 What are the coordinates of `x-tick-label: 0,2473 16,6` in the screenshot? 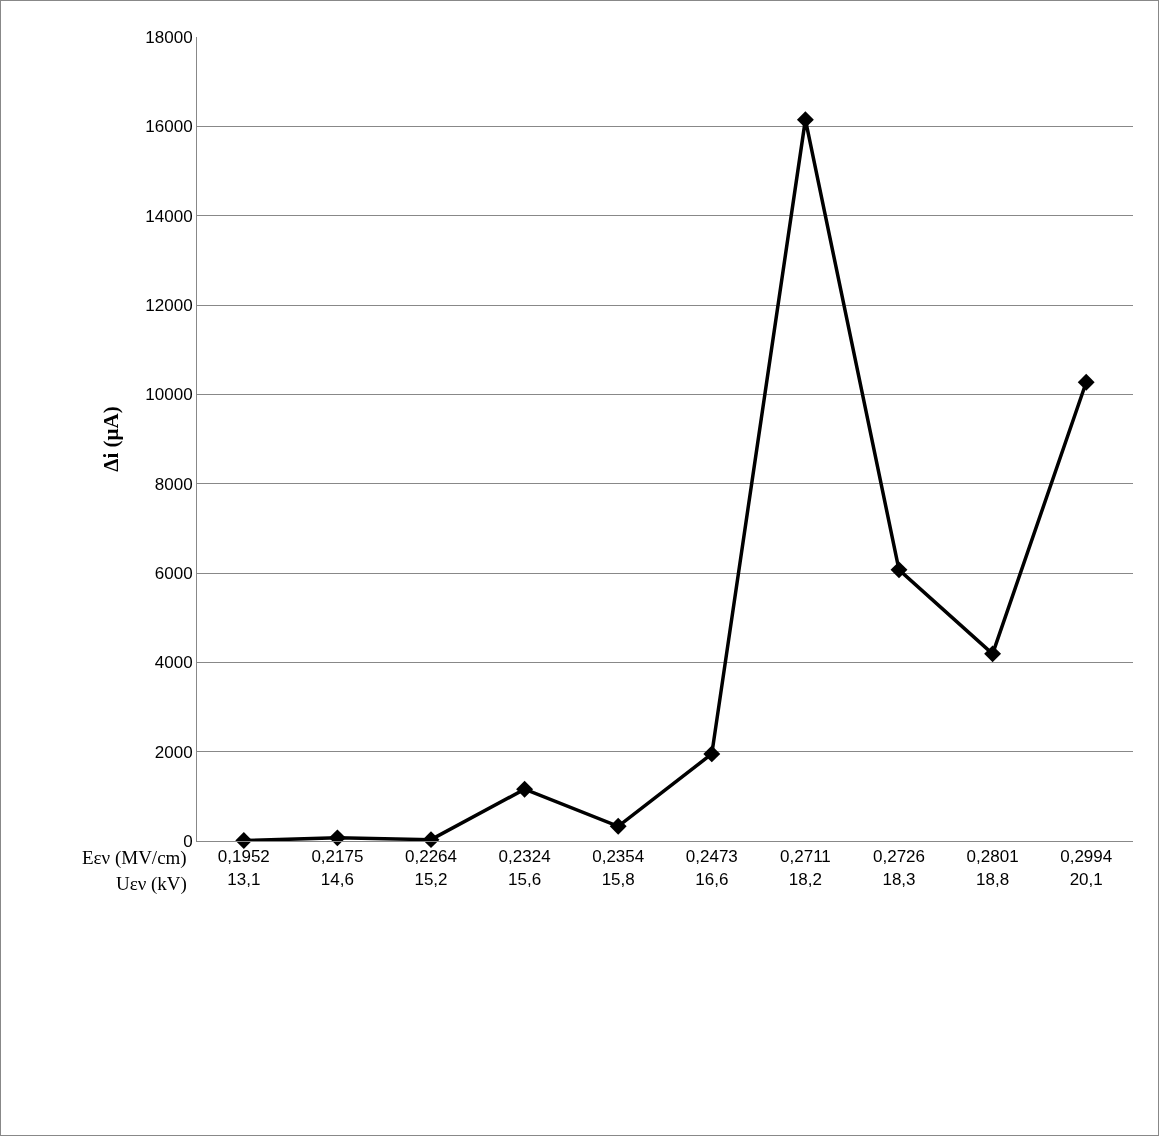 It's located at (711, 868).